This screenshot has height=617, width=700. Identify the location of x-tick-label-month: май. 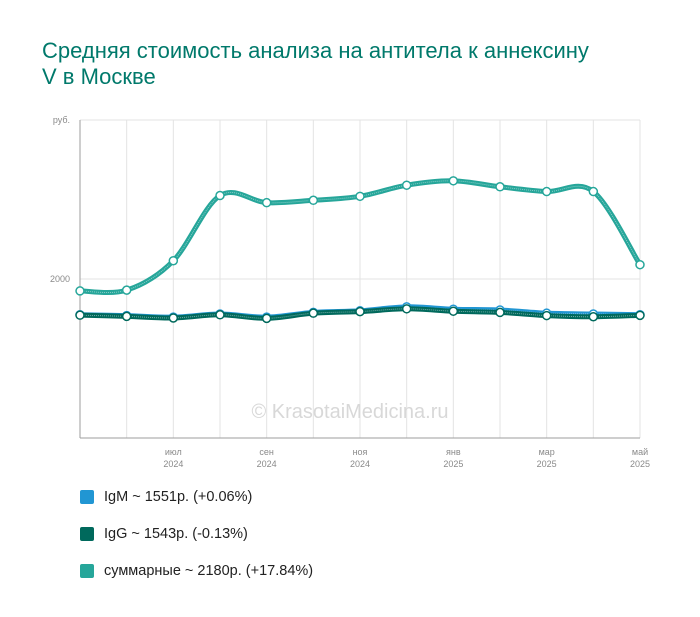
(640, 452).